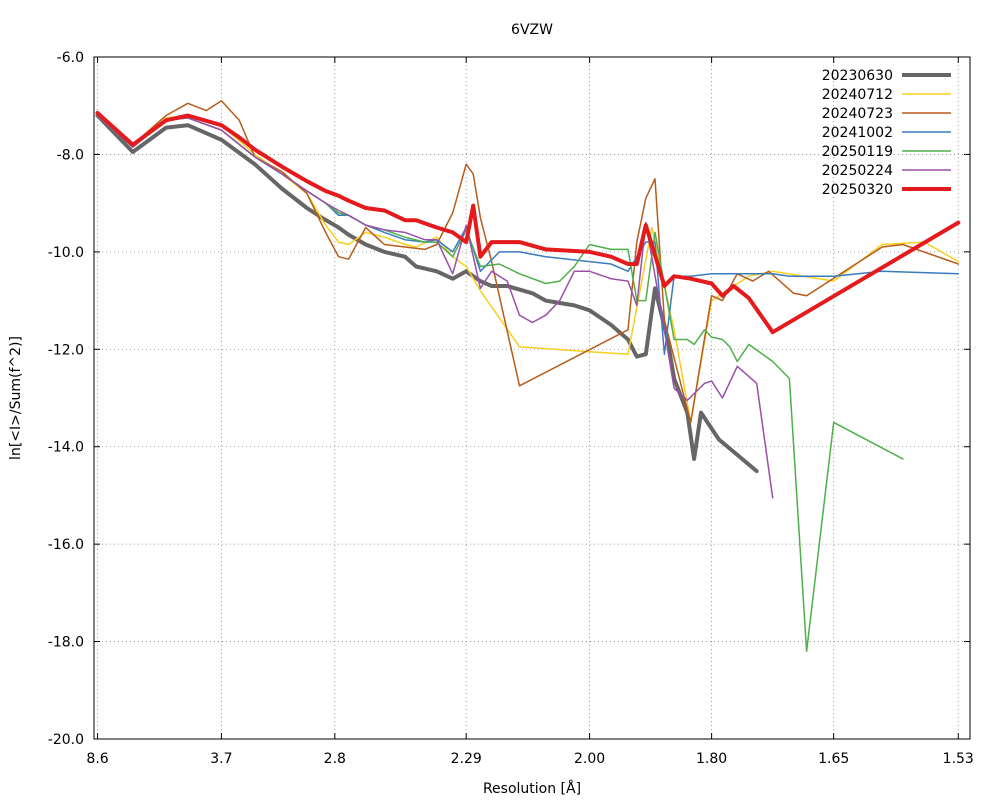  I want to click on x-axis-title: Resolution [Å], so click(532, 788).